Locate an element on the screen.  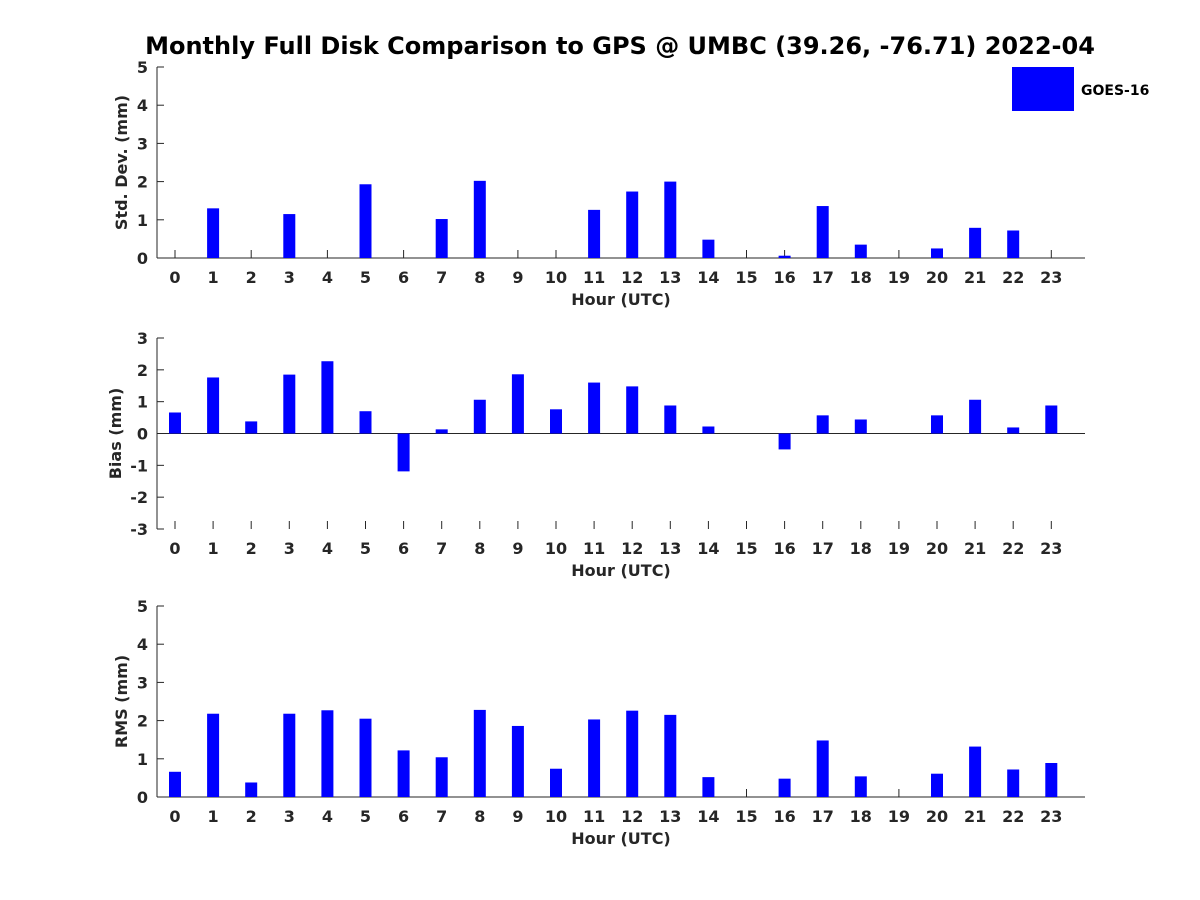
x-tick-label: 6 is located at coordinates (403, 277).